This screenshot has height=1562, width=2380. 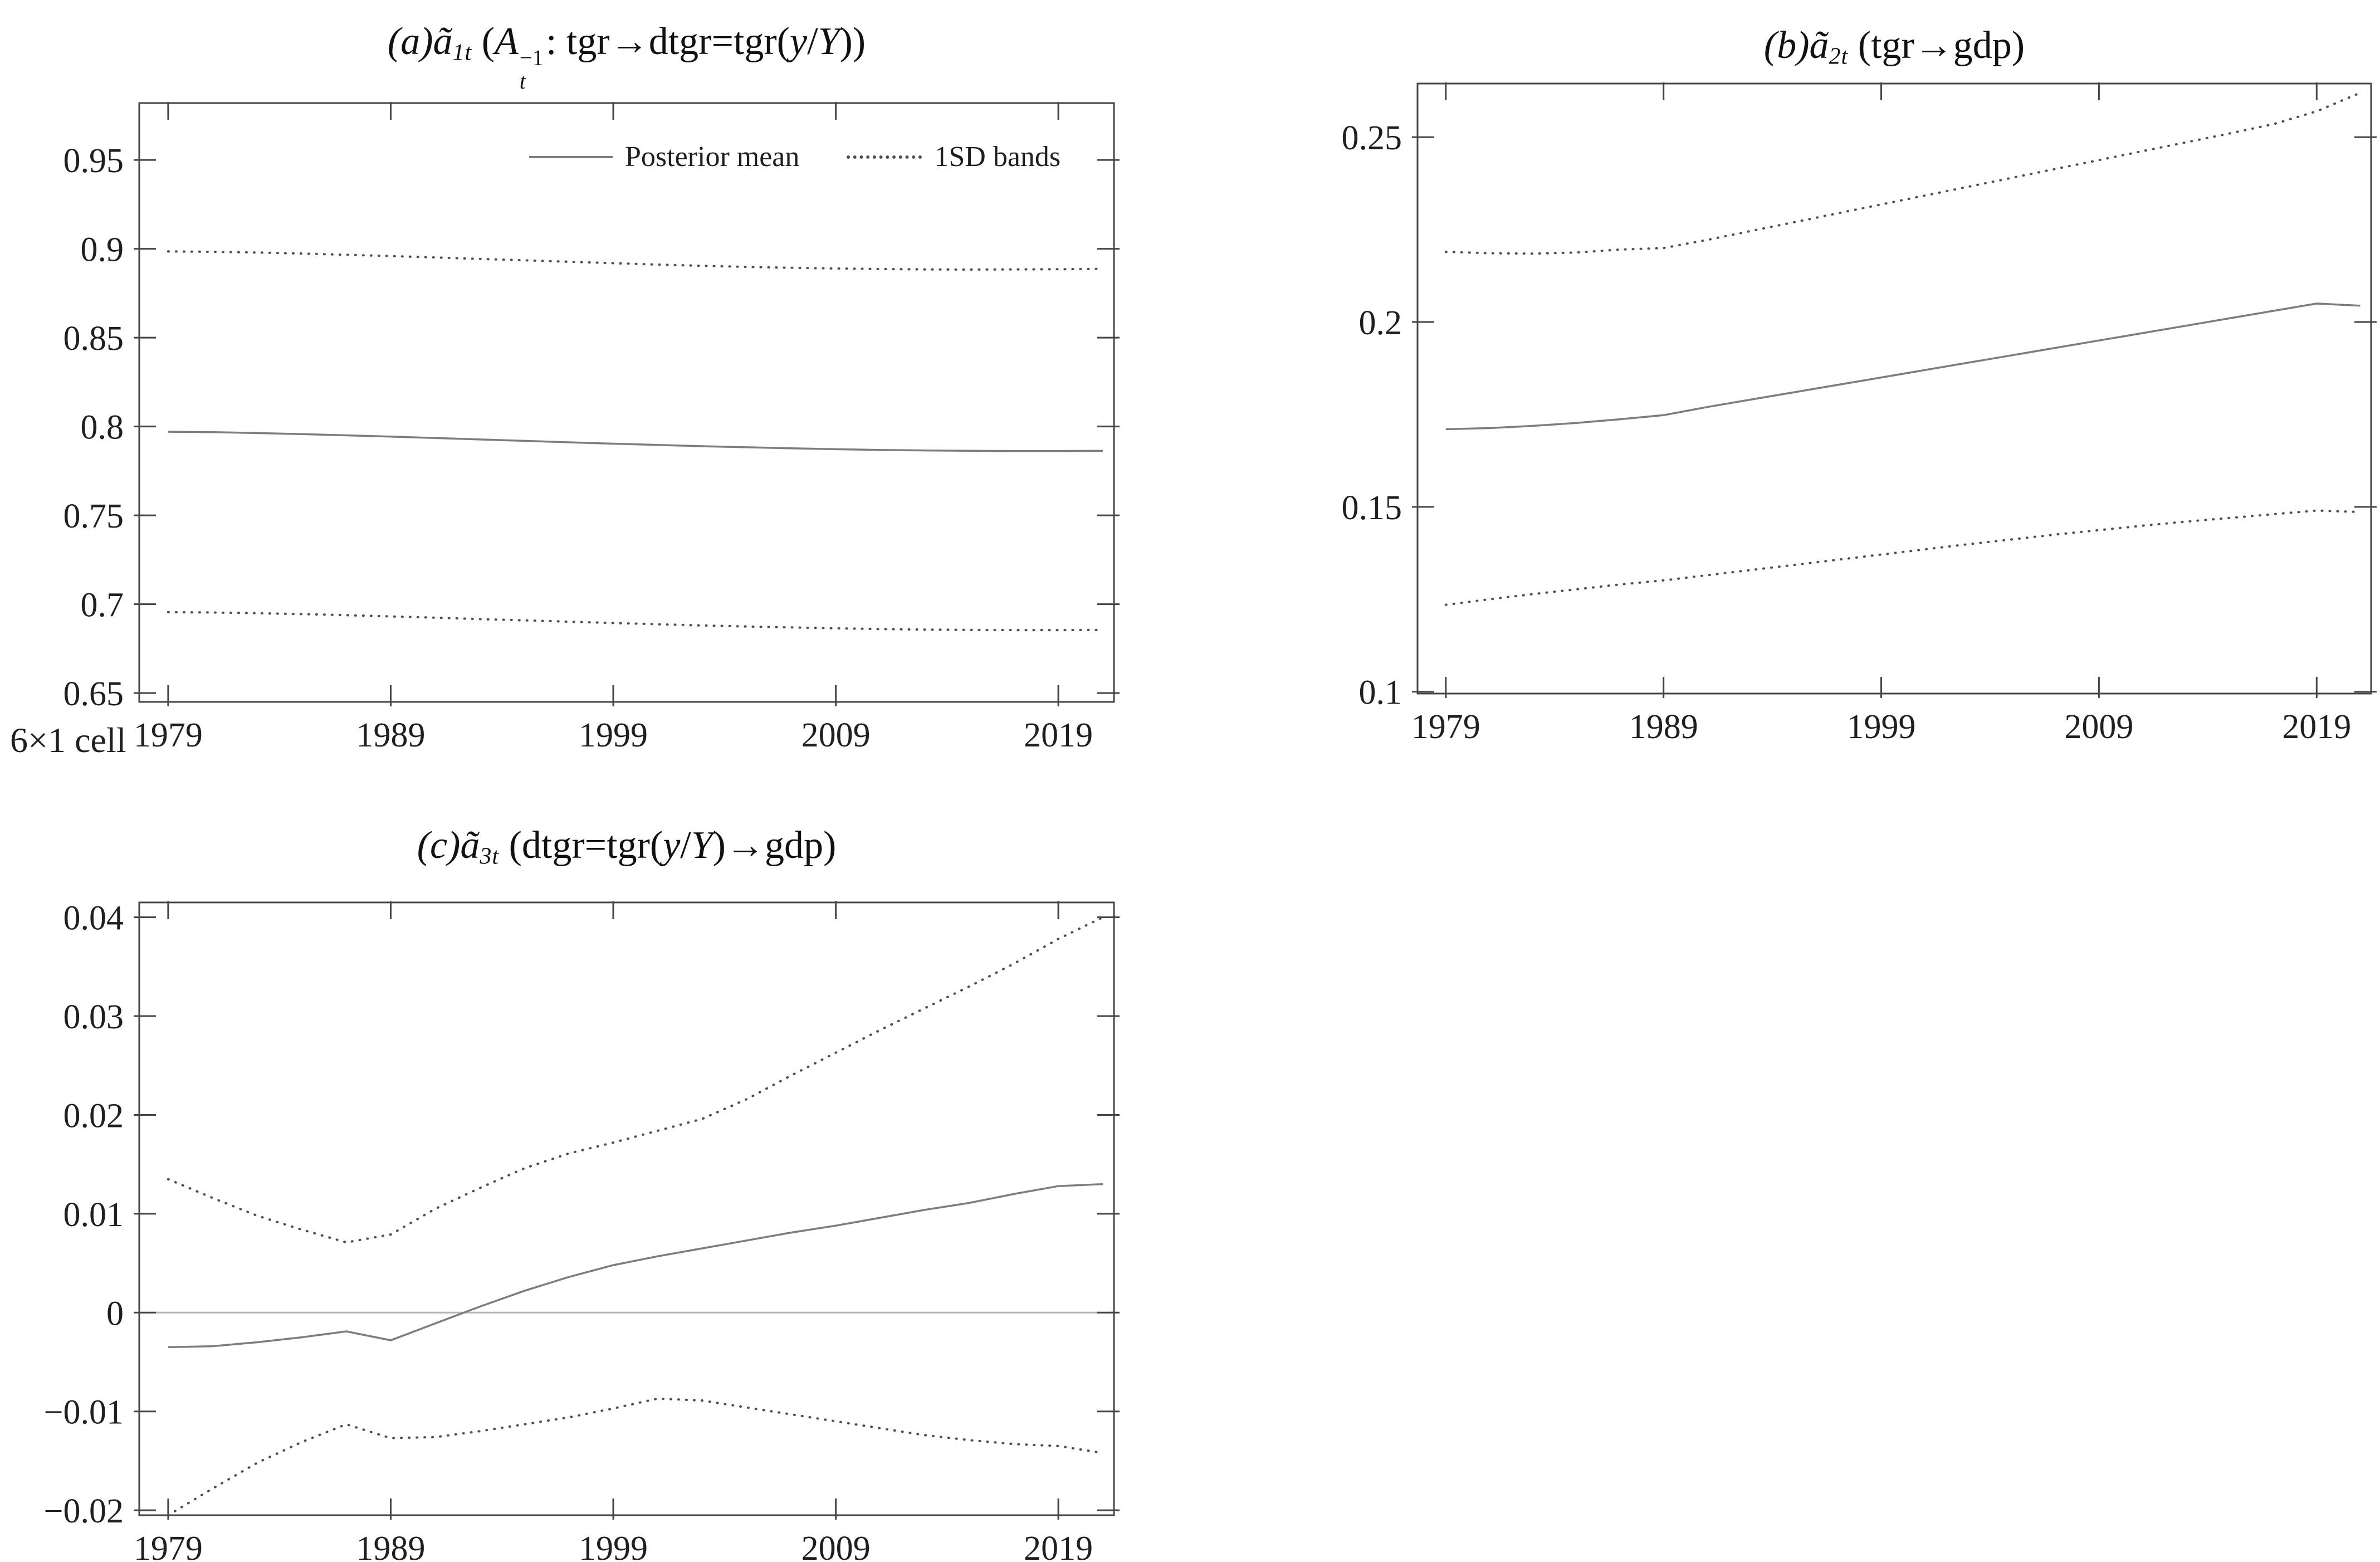 What do you see at coordinates (997, 157) in the screenshot?
I see `legend-label-1sd-bands: 1SD bands` at bounding box center [997, 157].